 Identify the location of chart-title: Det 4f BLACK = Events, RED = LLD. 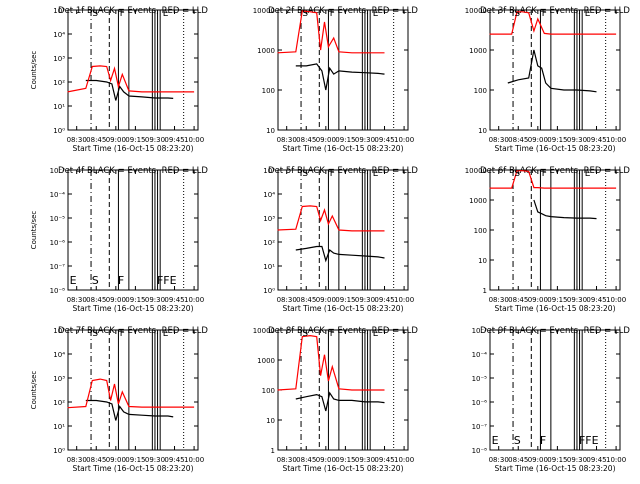
(133, 171).